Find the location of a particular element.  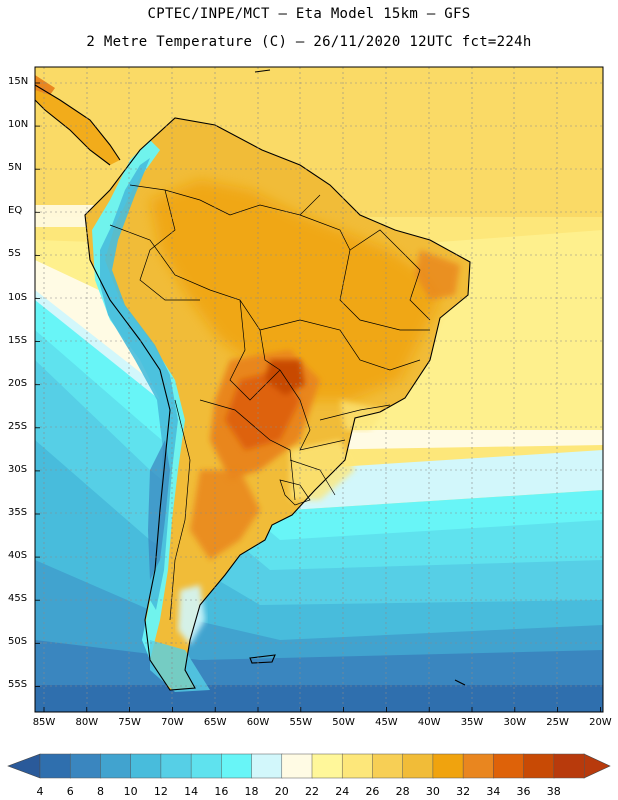

colorbar-label: 28 is located at coordinates (402, 791).